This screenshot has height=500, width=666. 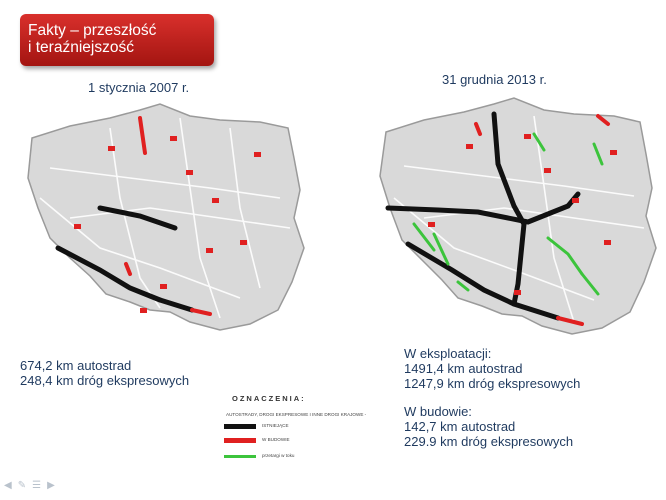 What do you see at coordinates (494, 79) in the screenshot?
I see `right-map-date: 31 grudnia 2013 r.` at bounding box center [494, 79].